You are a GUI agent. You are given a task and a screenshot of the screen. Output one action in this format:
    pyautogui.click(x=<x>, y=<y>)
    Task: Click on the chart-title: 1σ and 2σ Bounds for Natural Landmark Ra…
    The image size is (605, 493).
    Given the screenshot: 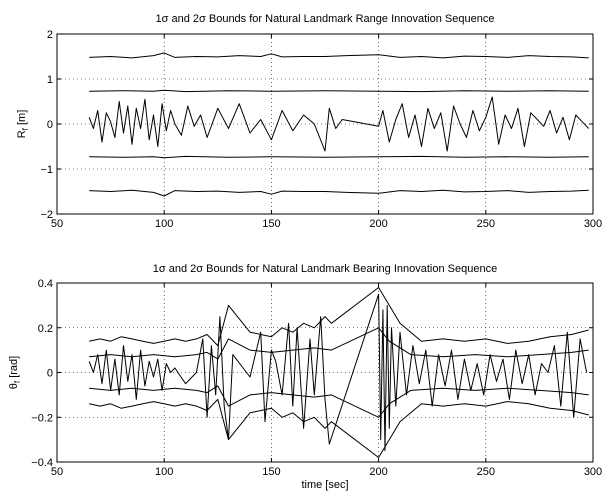 What is the action you would take?
    pyautogui.click(x=325, y=19)
    